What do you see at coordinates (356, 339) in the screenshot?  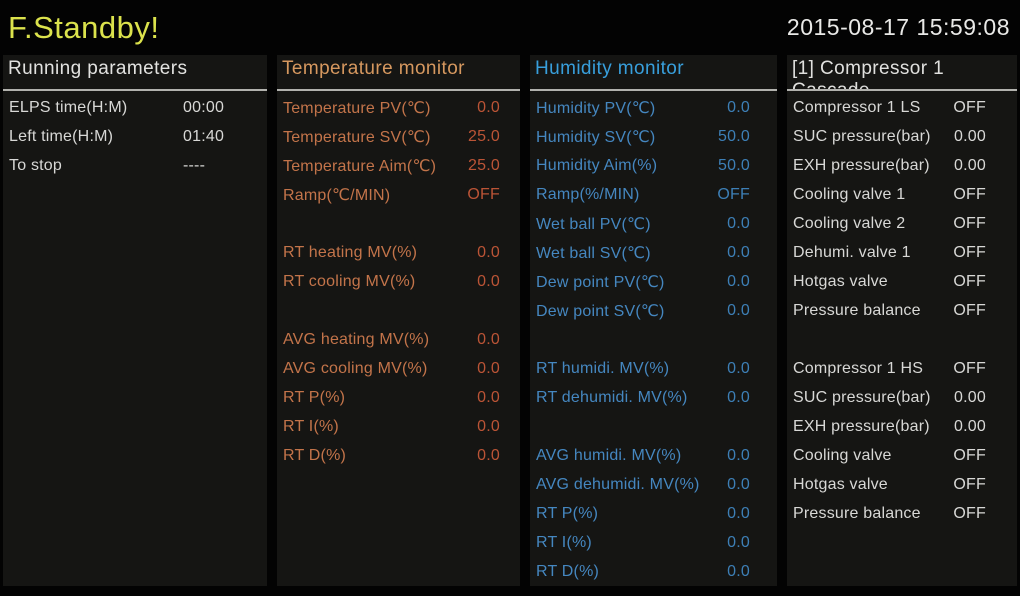 I see `parameter-label: AVG heating MV(%)` at bounding box center [356, 339].